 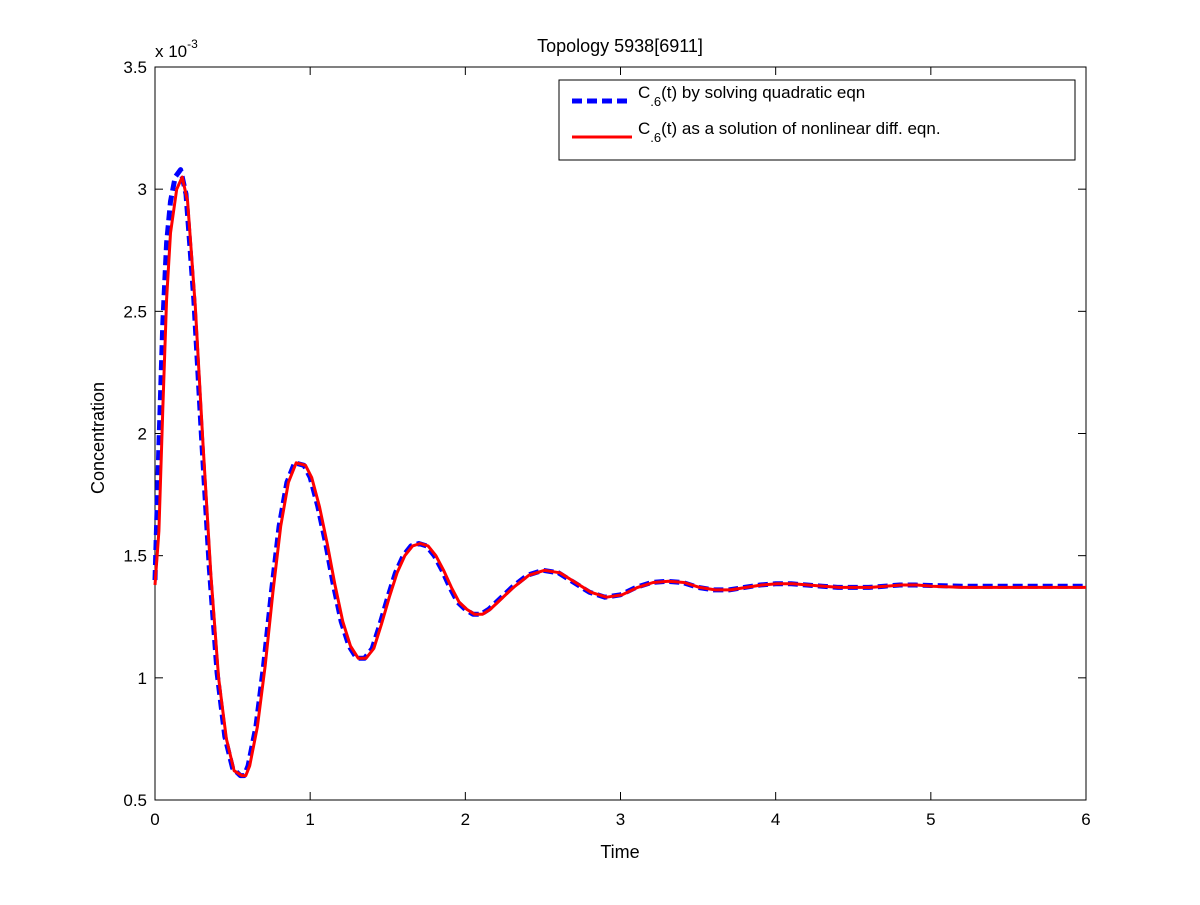 What do you see at coordinates (655, 101) in the screenshot?
I see `legend-quadratic-sub: .6` at bounding box center [655, 101].